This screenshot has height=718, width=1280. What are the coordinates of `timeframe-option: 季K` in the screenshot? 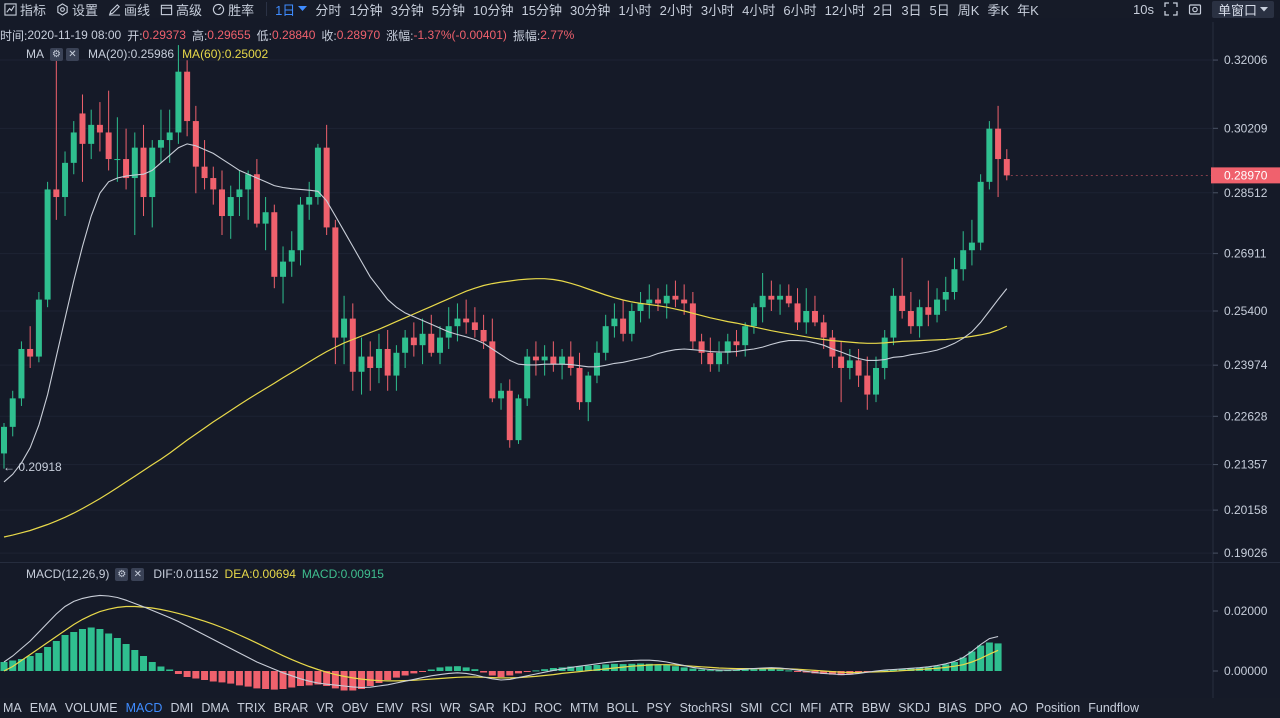 It's located at (998, 10).